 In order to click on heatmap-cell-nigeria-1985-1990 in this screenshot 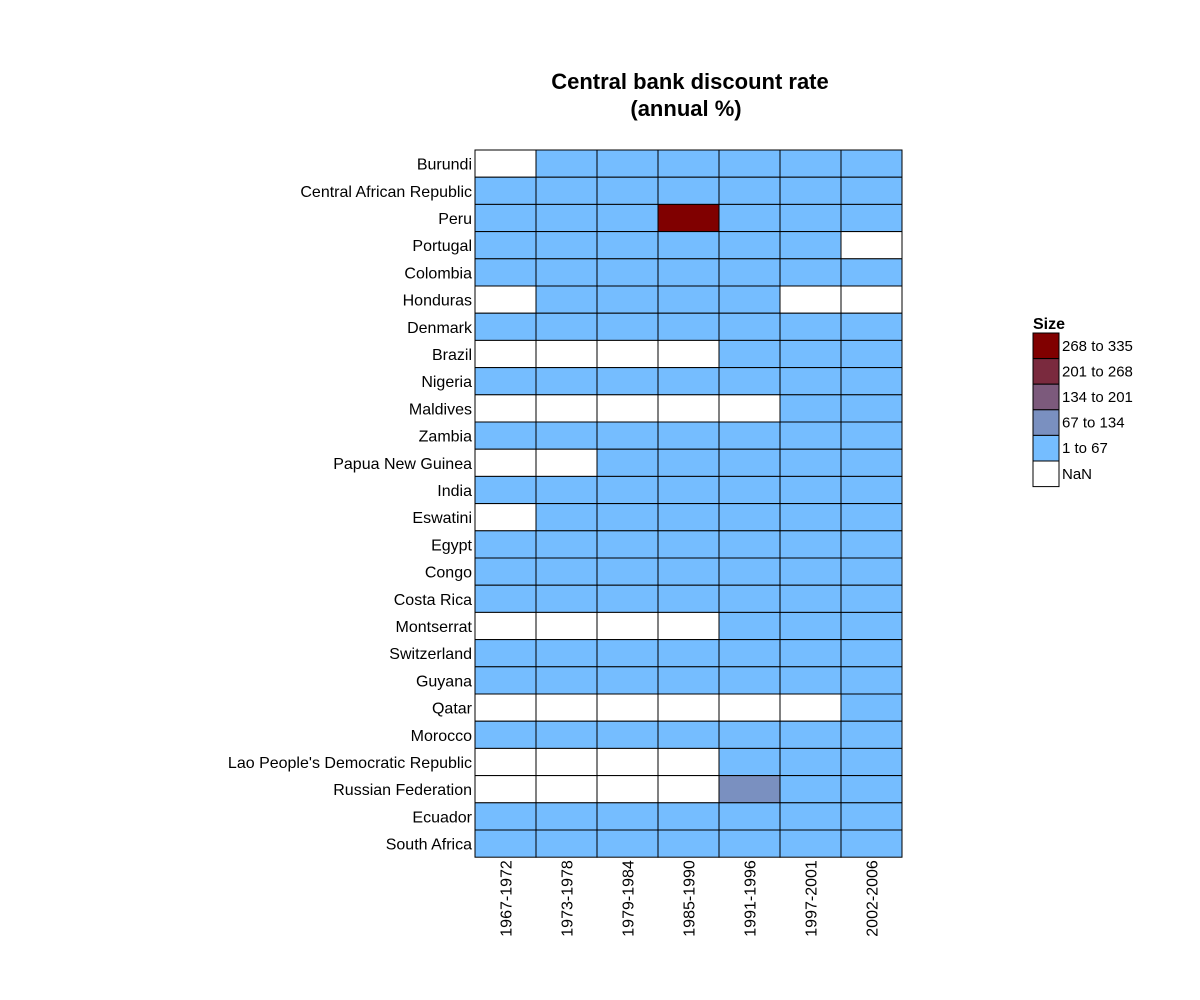, I will do `click(688, 381)`.